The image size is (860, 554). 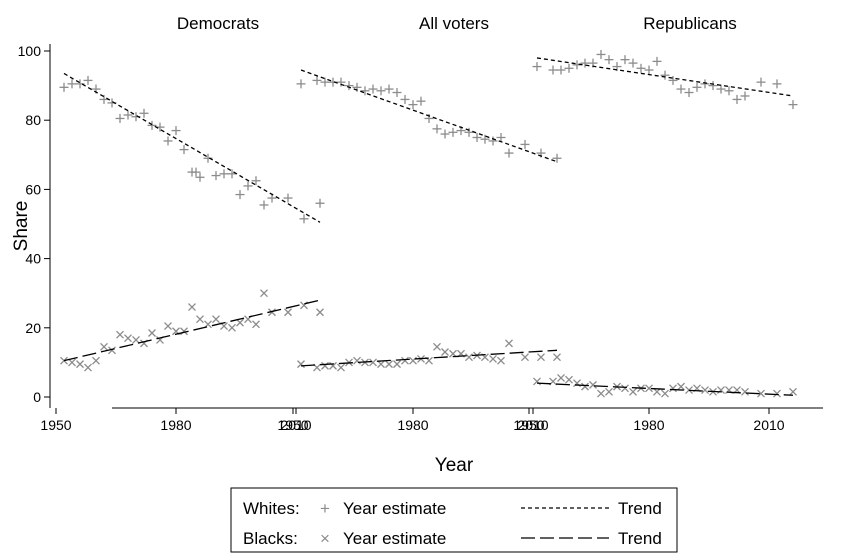 What do you see at coordinates (55, 425) in the screenshot?
I see `x-tick-label: 1950` at bounding box center [55, 425].